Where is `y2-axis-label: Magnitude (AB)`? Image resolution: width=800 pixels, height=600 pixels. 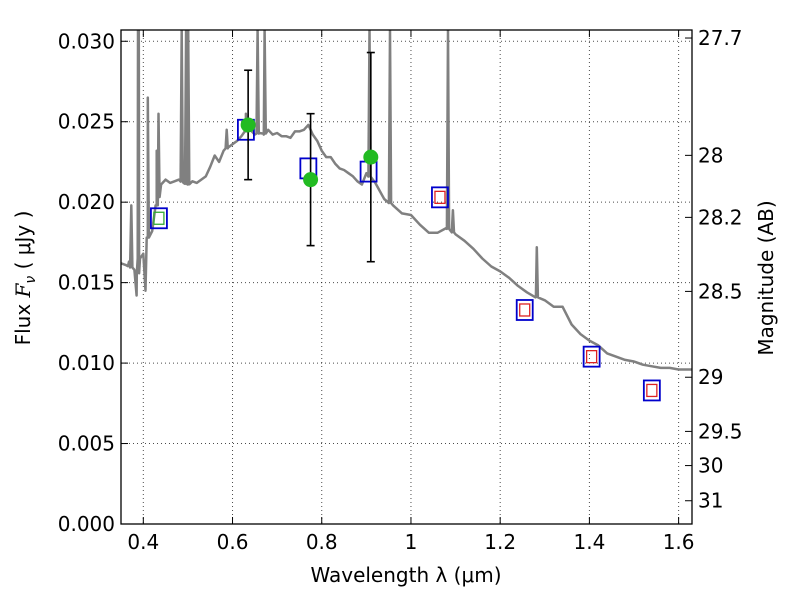 y2-axis-label: Magnitude (AB) is located at coordinates (766, 277).